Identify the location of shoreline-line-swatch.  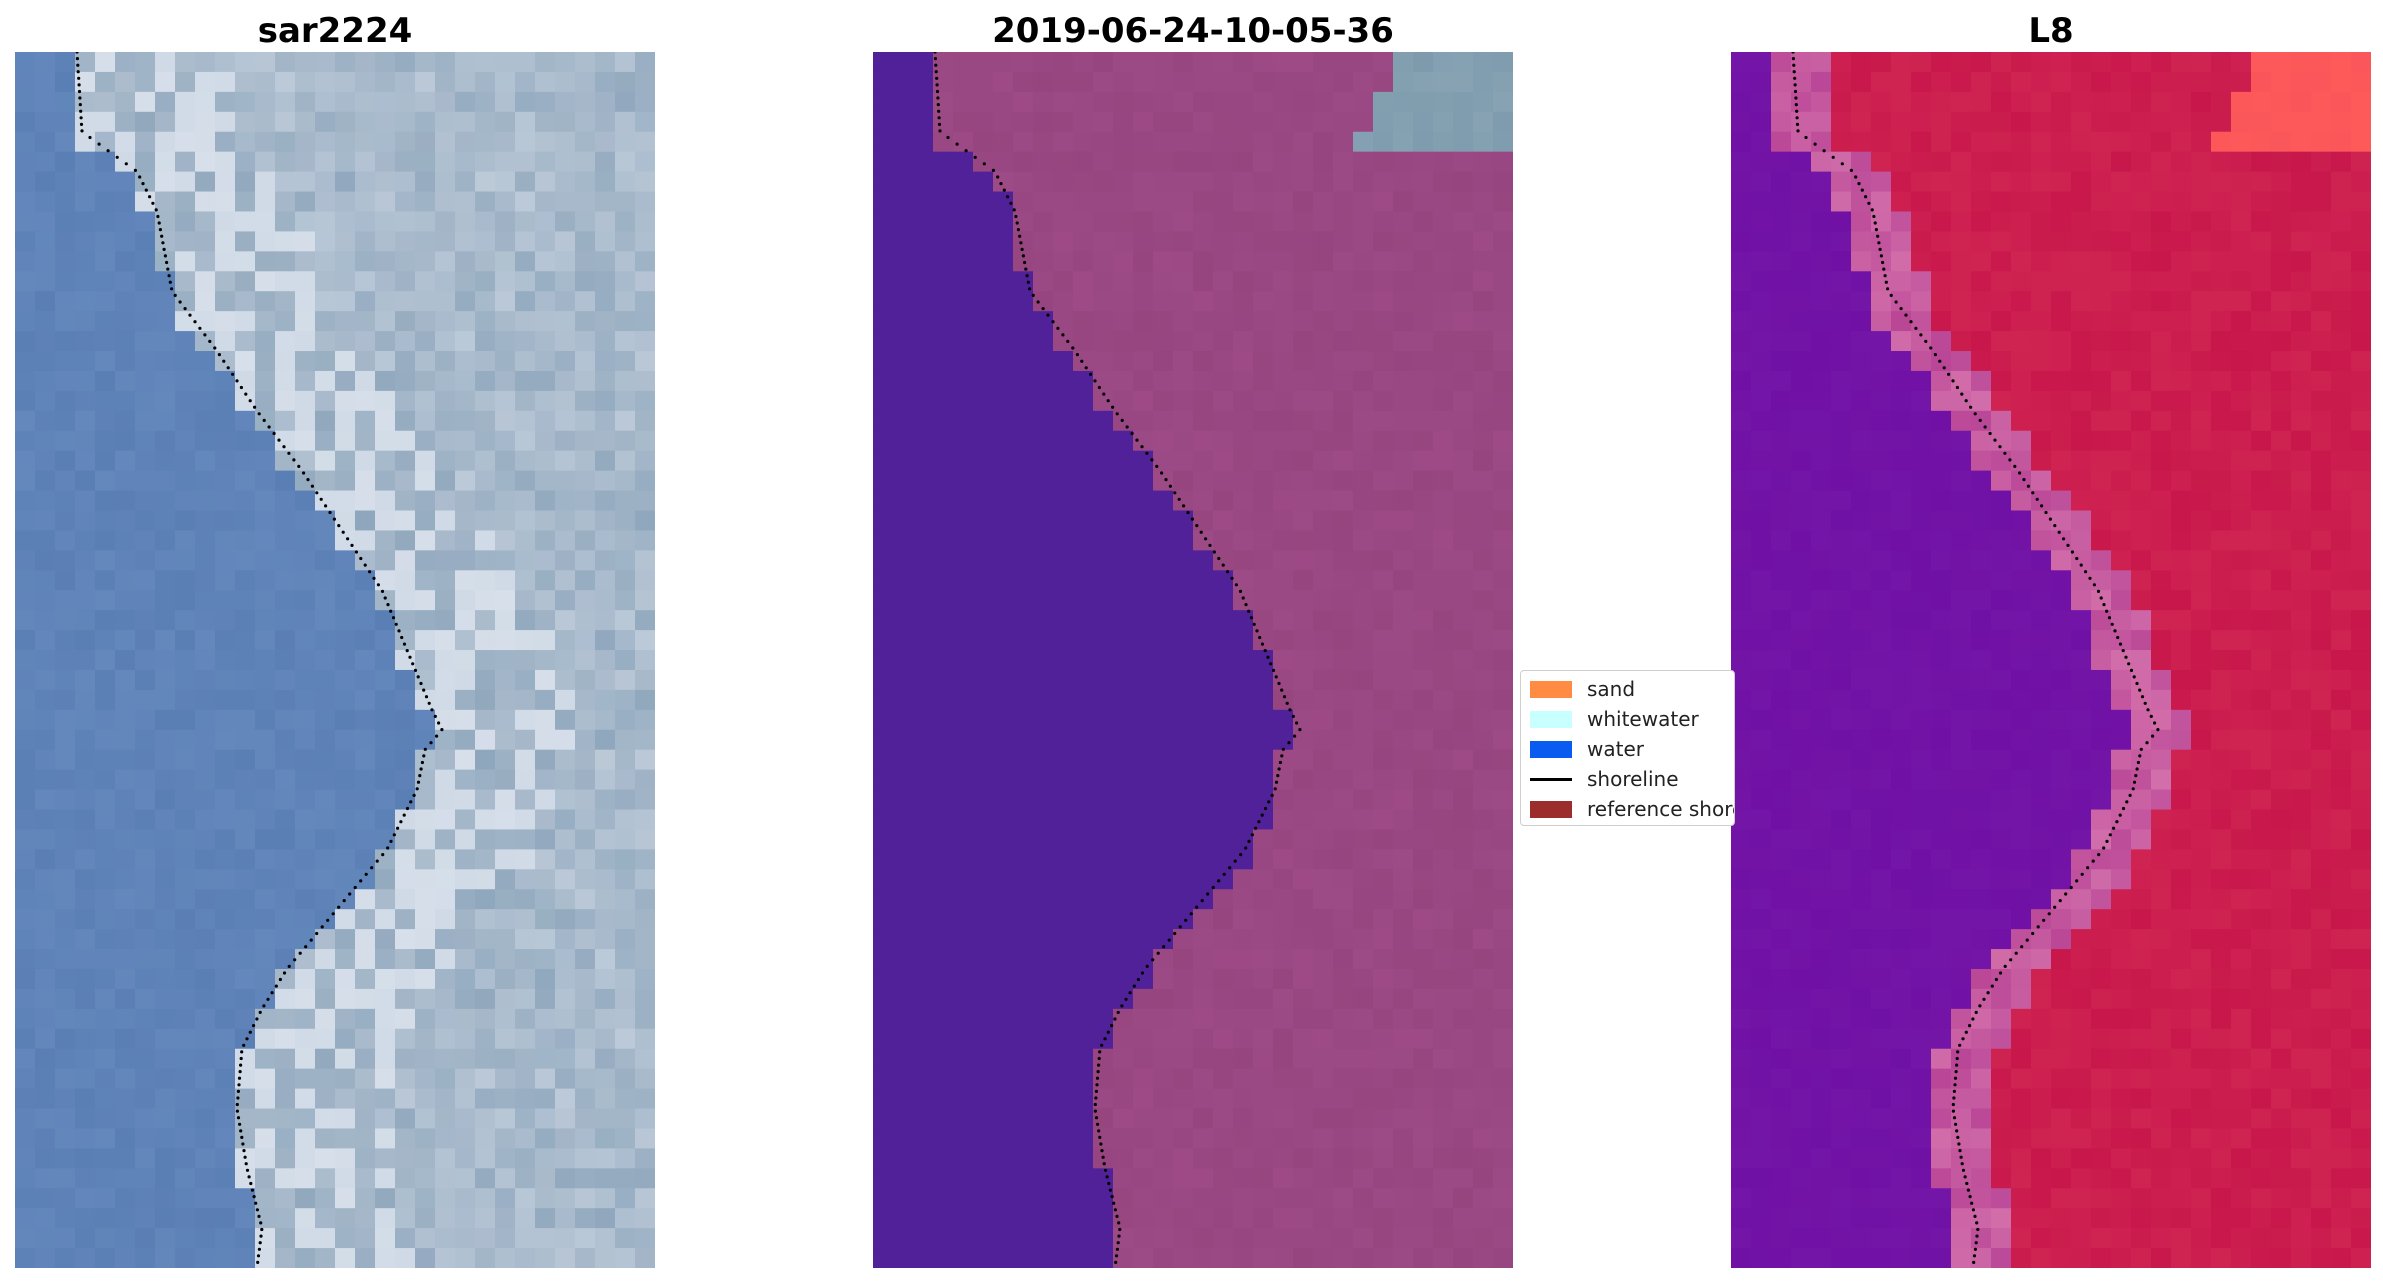
(1551, 779).